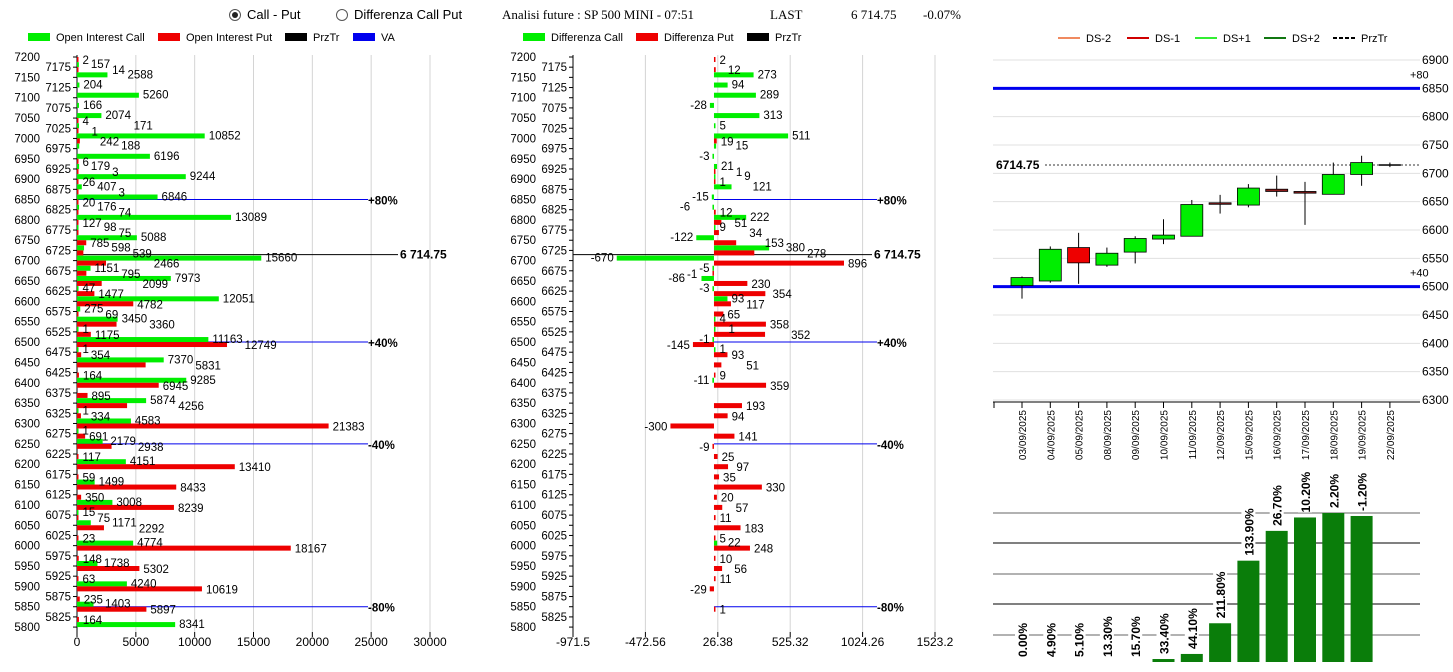 This screenshot has width=1453, height=672. Describe the element at coordinates (255, 468) in the screenshot. I see `put-value-label: 13410` at that location.